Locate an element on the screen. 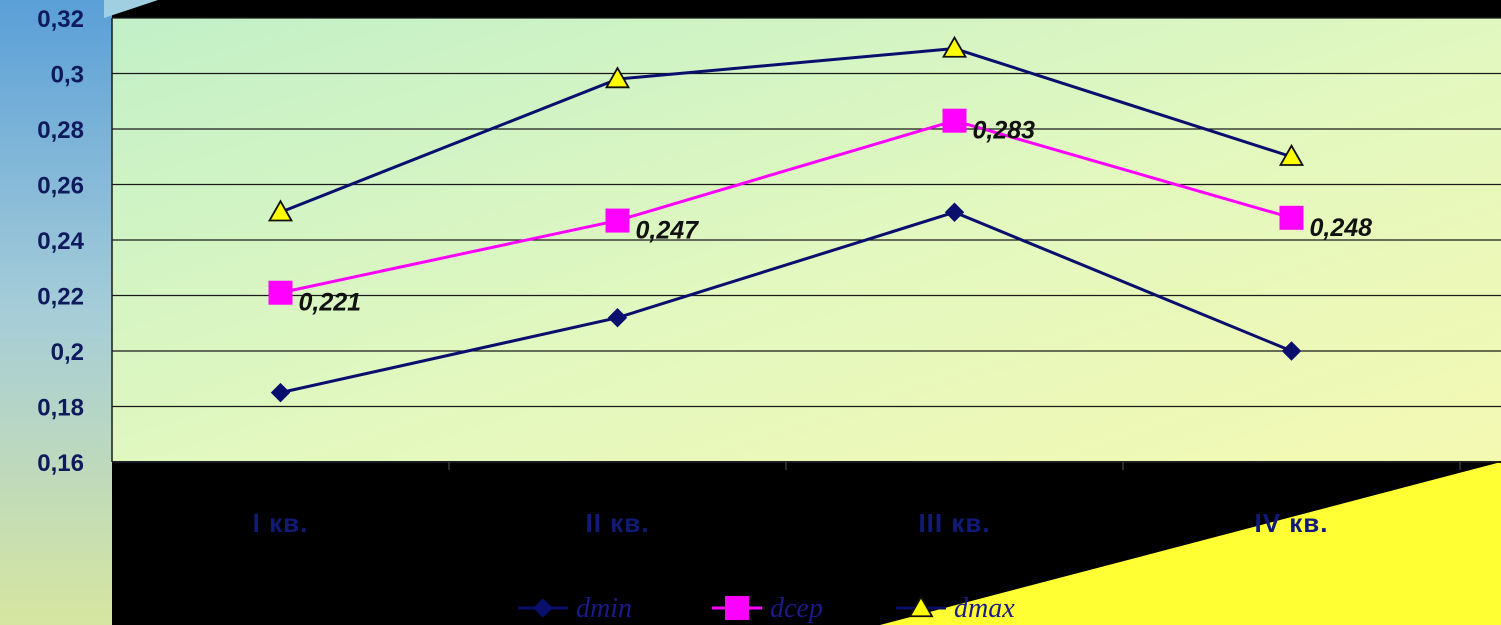 The image size is (1501, 625). x-tick-label: I кв. is located at coordinates (281, 523).